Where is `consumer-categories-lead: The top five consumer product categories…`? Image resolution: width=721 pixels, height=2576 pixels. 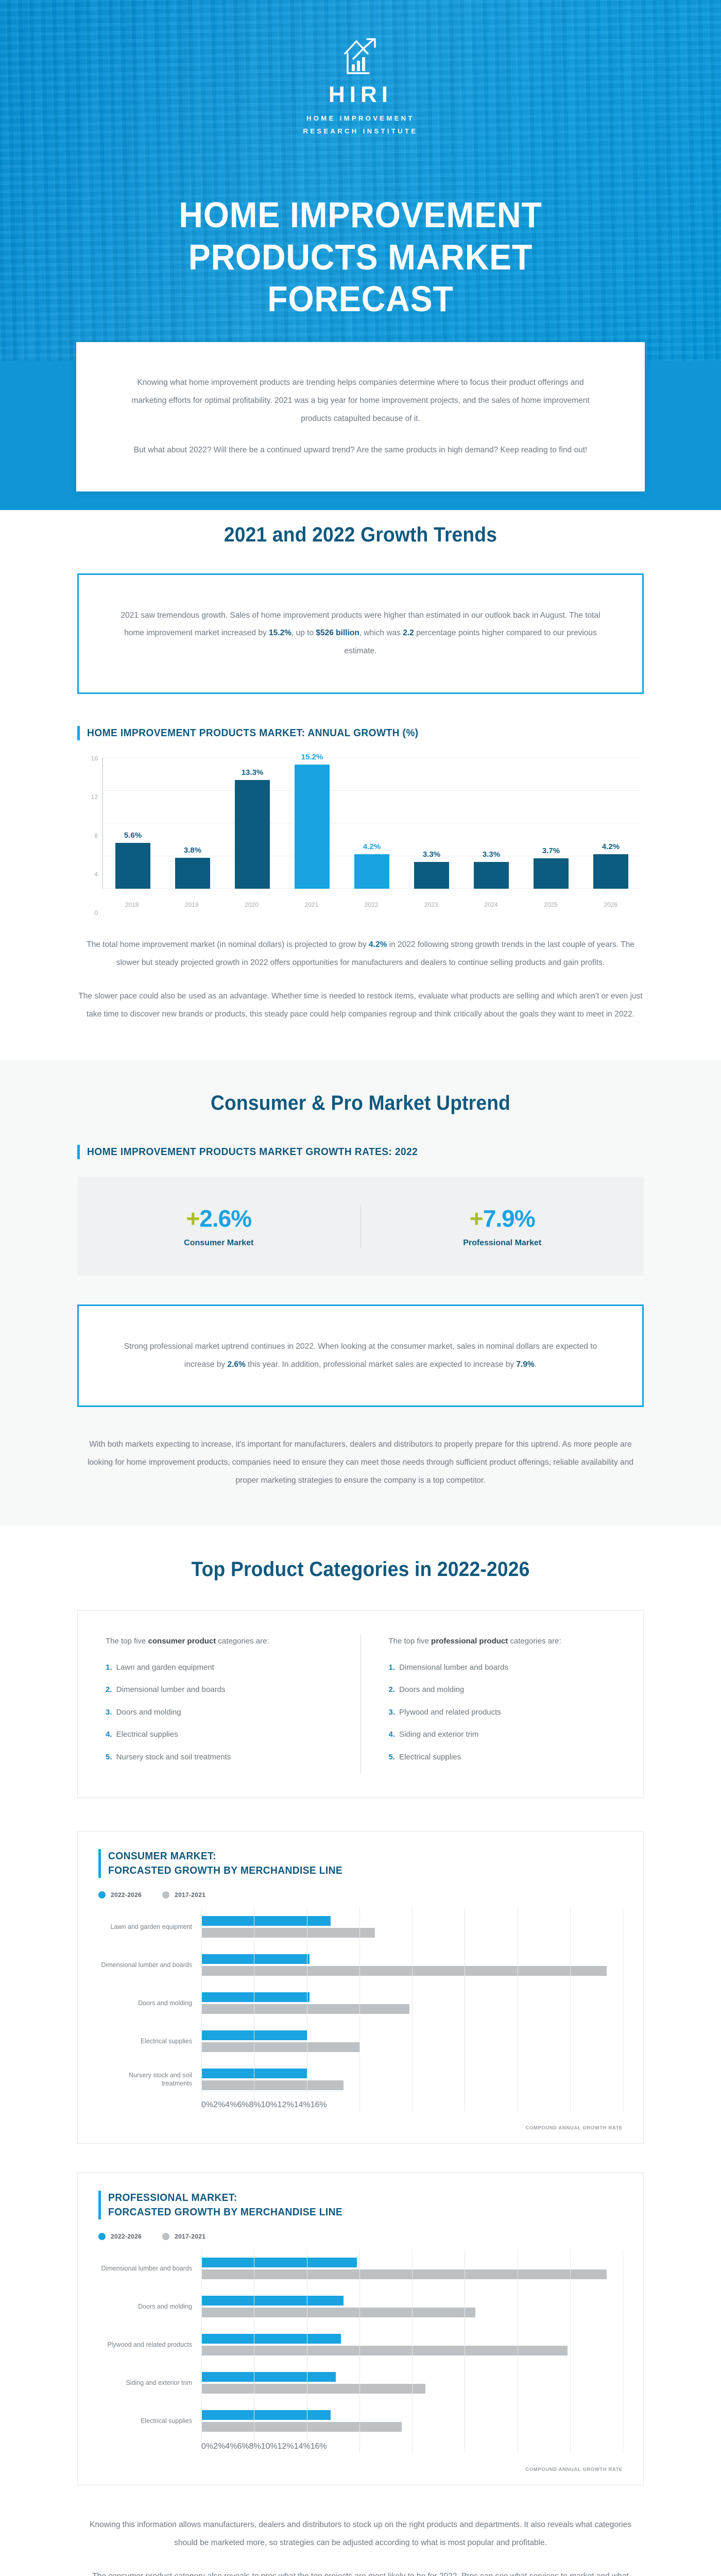 consumer-categories-lead: The top five consumer product categories… is located at coordinates (219, 1641).